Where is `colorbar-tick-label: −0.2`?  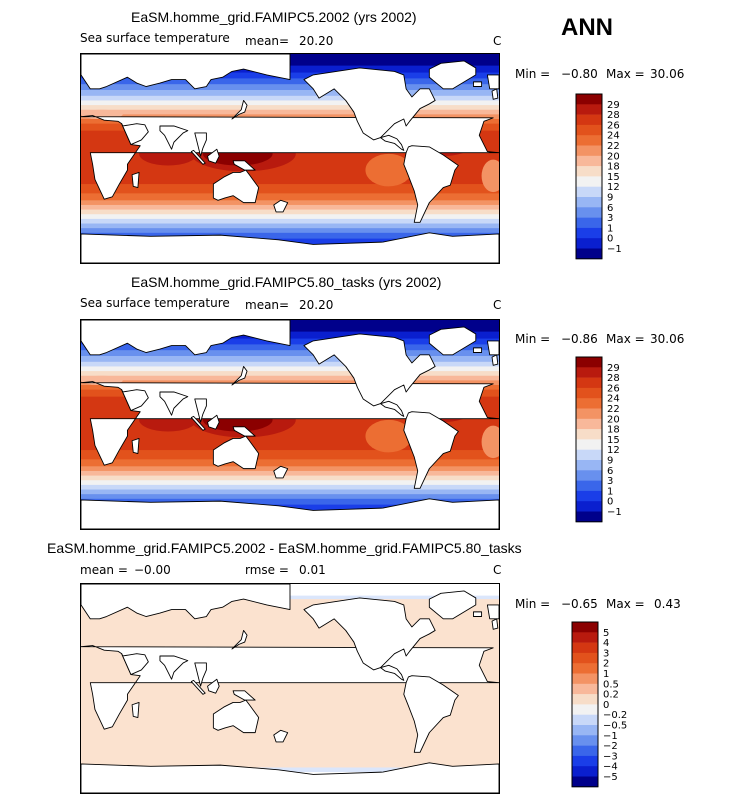
colorbar-tick-label: −0.2 is located at coordinates (615, 715).